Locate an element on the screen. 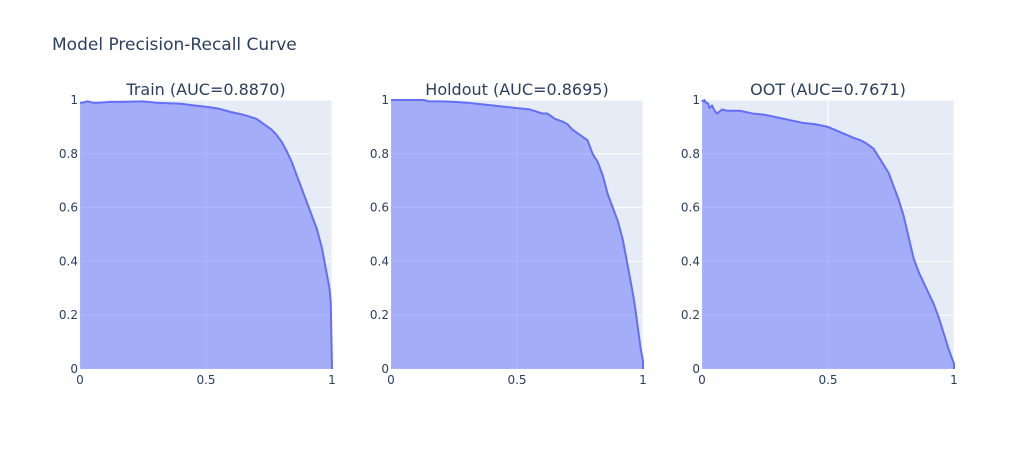  subplot-title: Train (AUC=0.8870) is located at coordinates (205, 89).